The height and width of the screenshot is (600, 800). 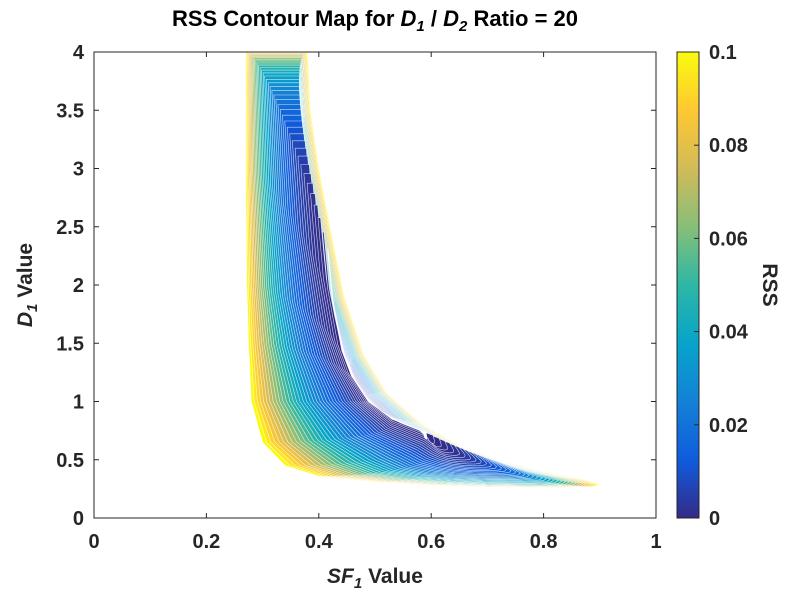 I want to click on x-tick-label: 0.8, so click(x=544, y=542).